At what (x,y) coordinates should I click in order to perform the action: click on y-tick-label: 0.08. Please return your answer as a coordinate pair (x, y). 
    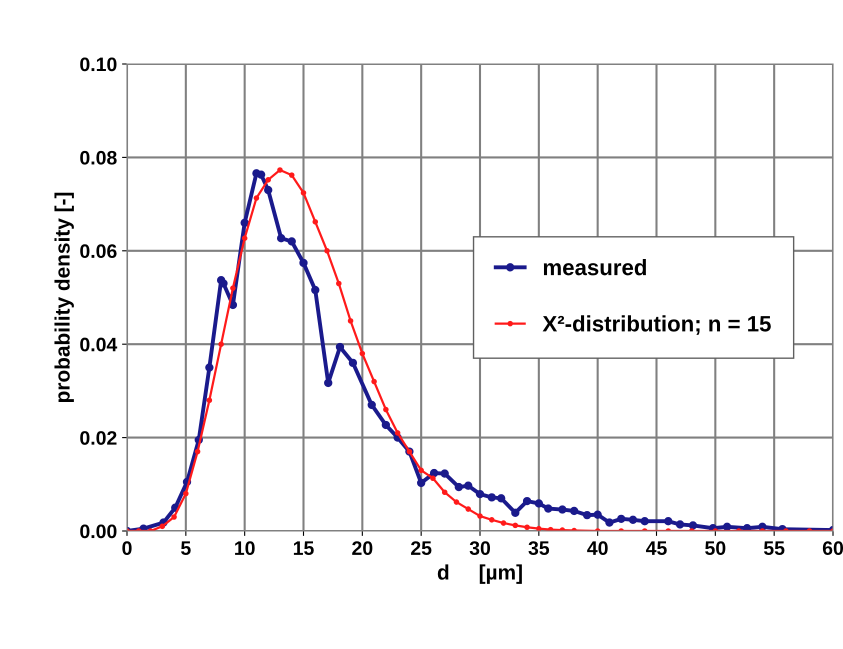
    Looking at the image, I should click on (98, 157).